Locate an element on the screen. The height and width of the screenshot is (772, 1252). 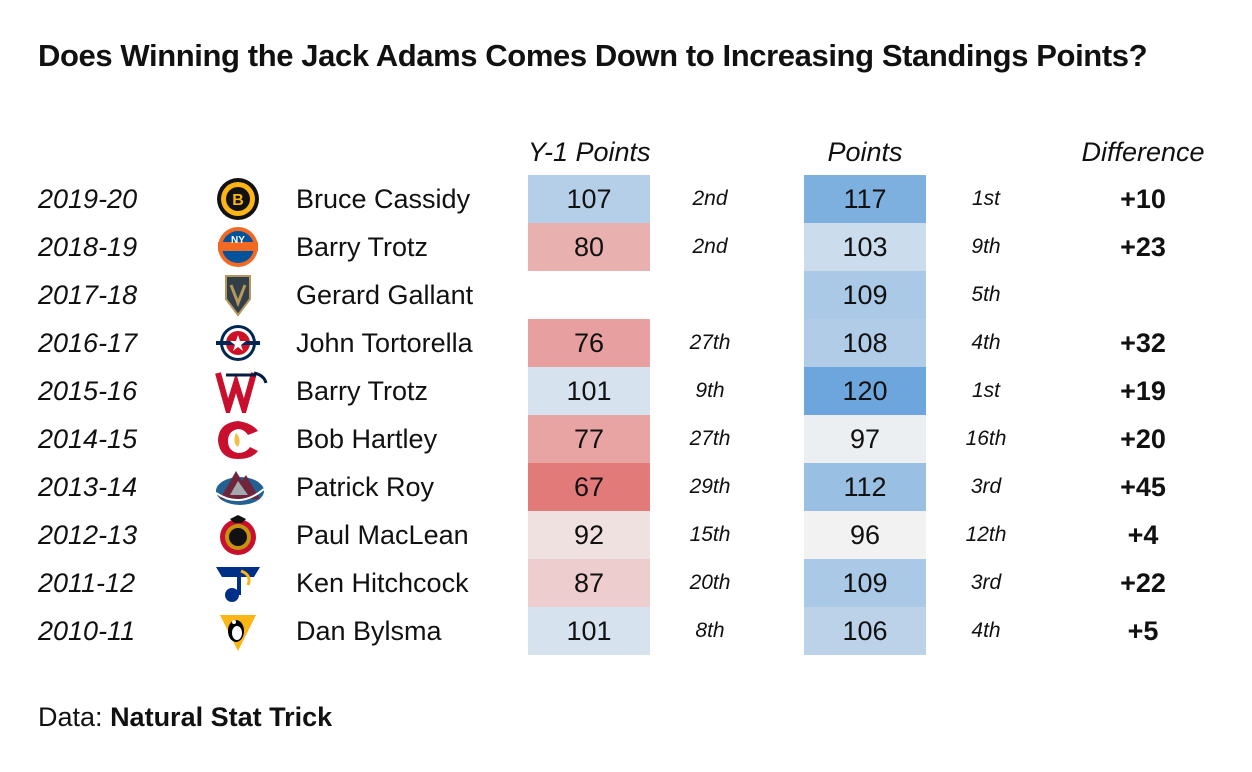
table-row: 2019-20 B Bruce Cassidy 107 2nd 117 1st +10 is located at coordinates (626, 199).